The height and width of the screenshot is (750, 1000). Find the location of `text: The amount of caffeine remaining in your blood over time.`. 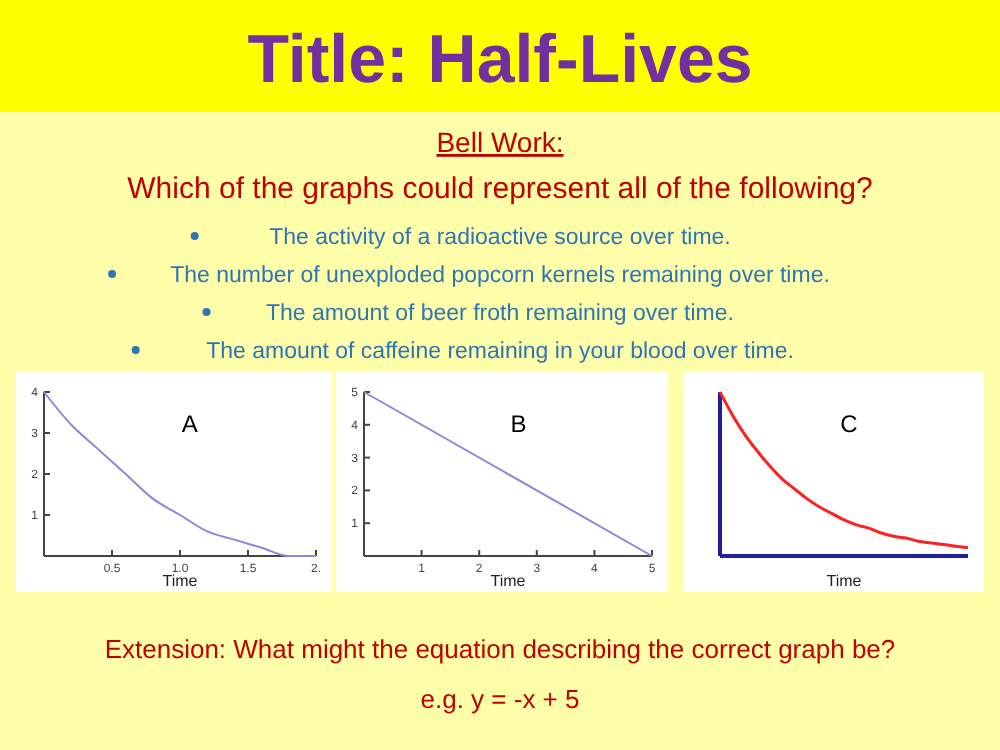

text: The amount of caffeine remaining in your blood over time. is located at coordinates (500, 352).